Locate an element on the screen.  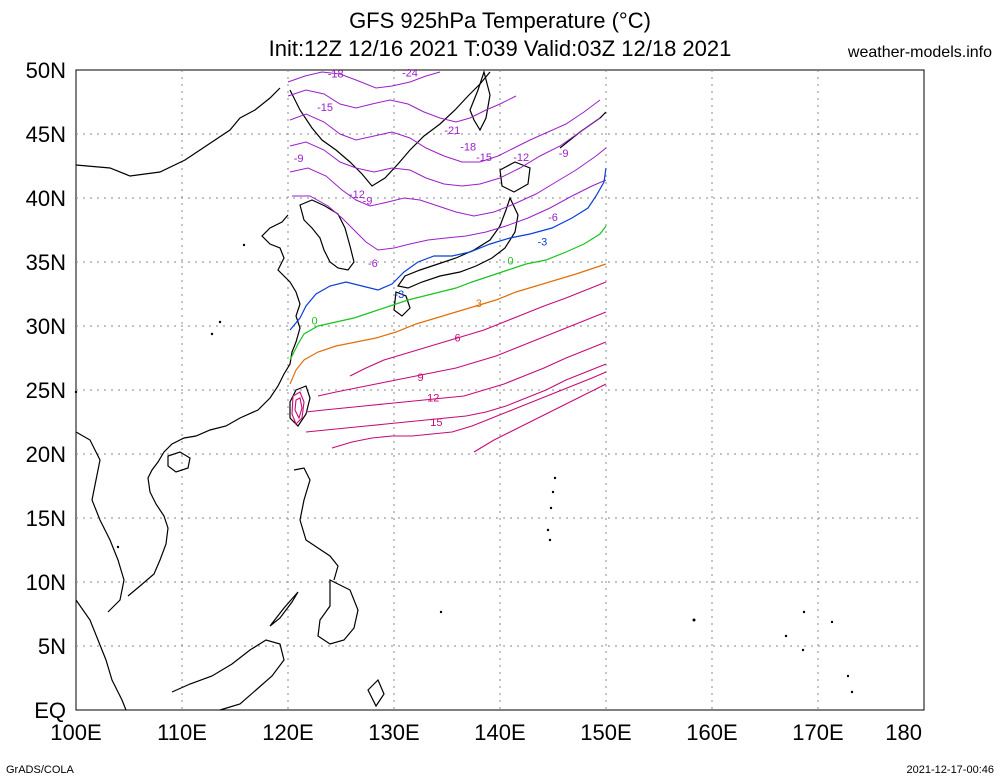
contour-label: 6 is located at coordinates (458, 338).